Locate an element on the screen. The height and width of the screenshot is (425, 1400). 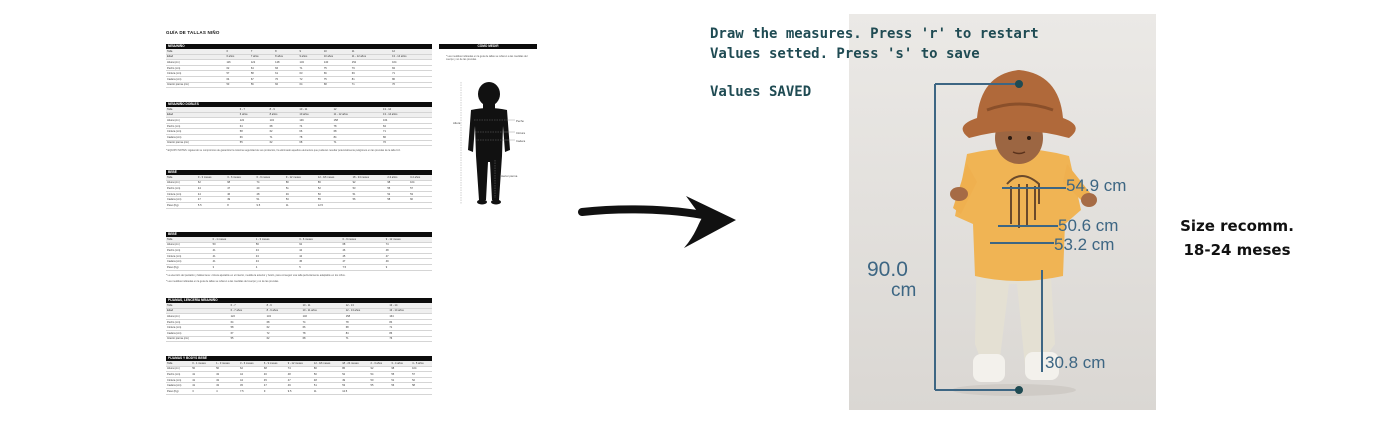
label-height: Altura is located at coordinates (457, 123).